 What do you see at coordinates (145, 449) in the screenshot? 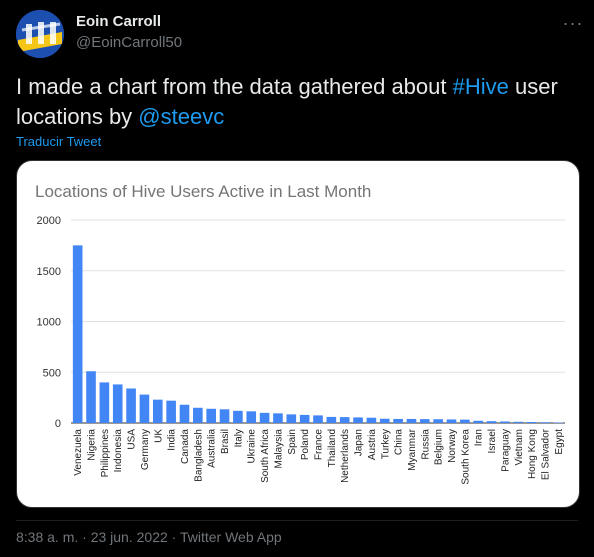
I see `x-tick-label: Germany` at bounding box center [145, 449].